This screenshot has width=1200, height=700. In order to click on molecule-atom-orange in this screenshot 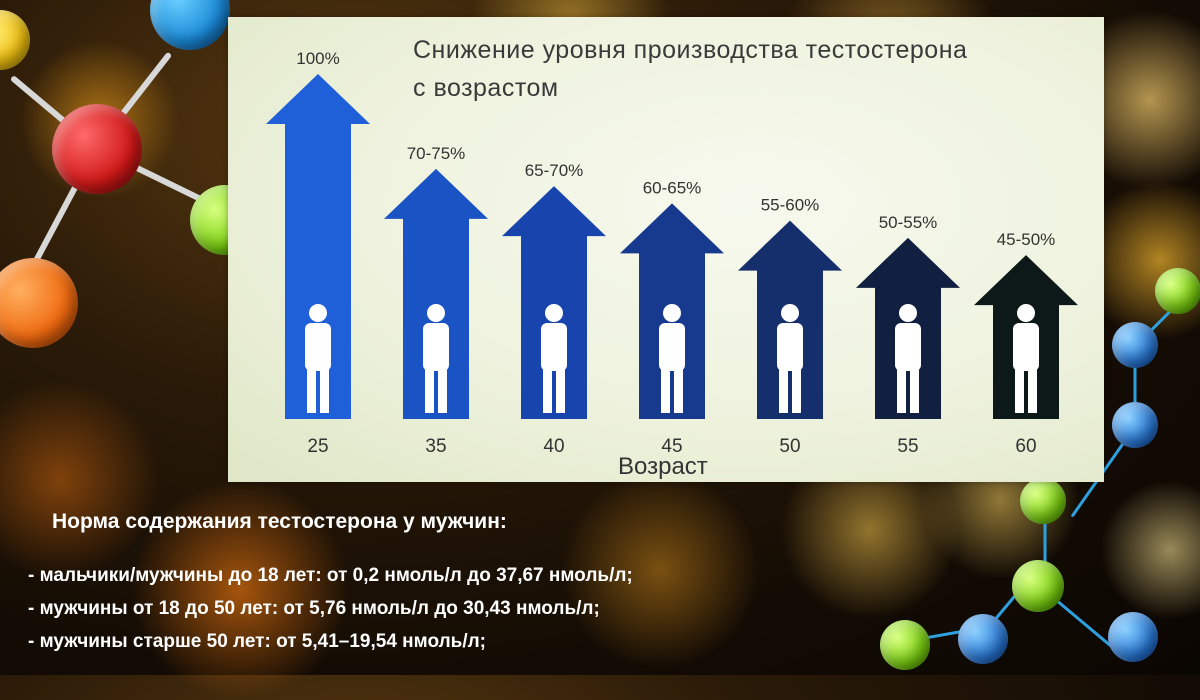, I will do `click(39, 303)`.